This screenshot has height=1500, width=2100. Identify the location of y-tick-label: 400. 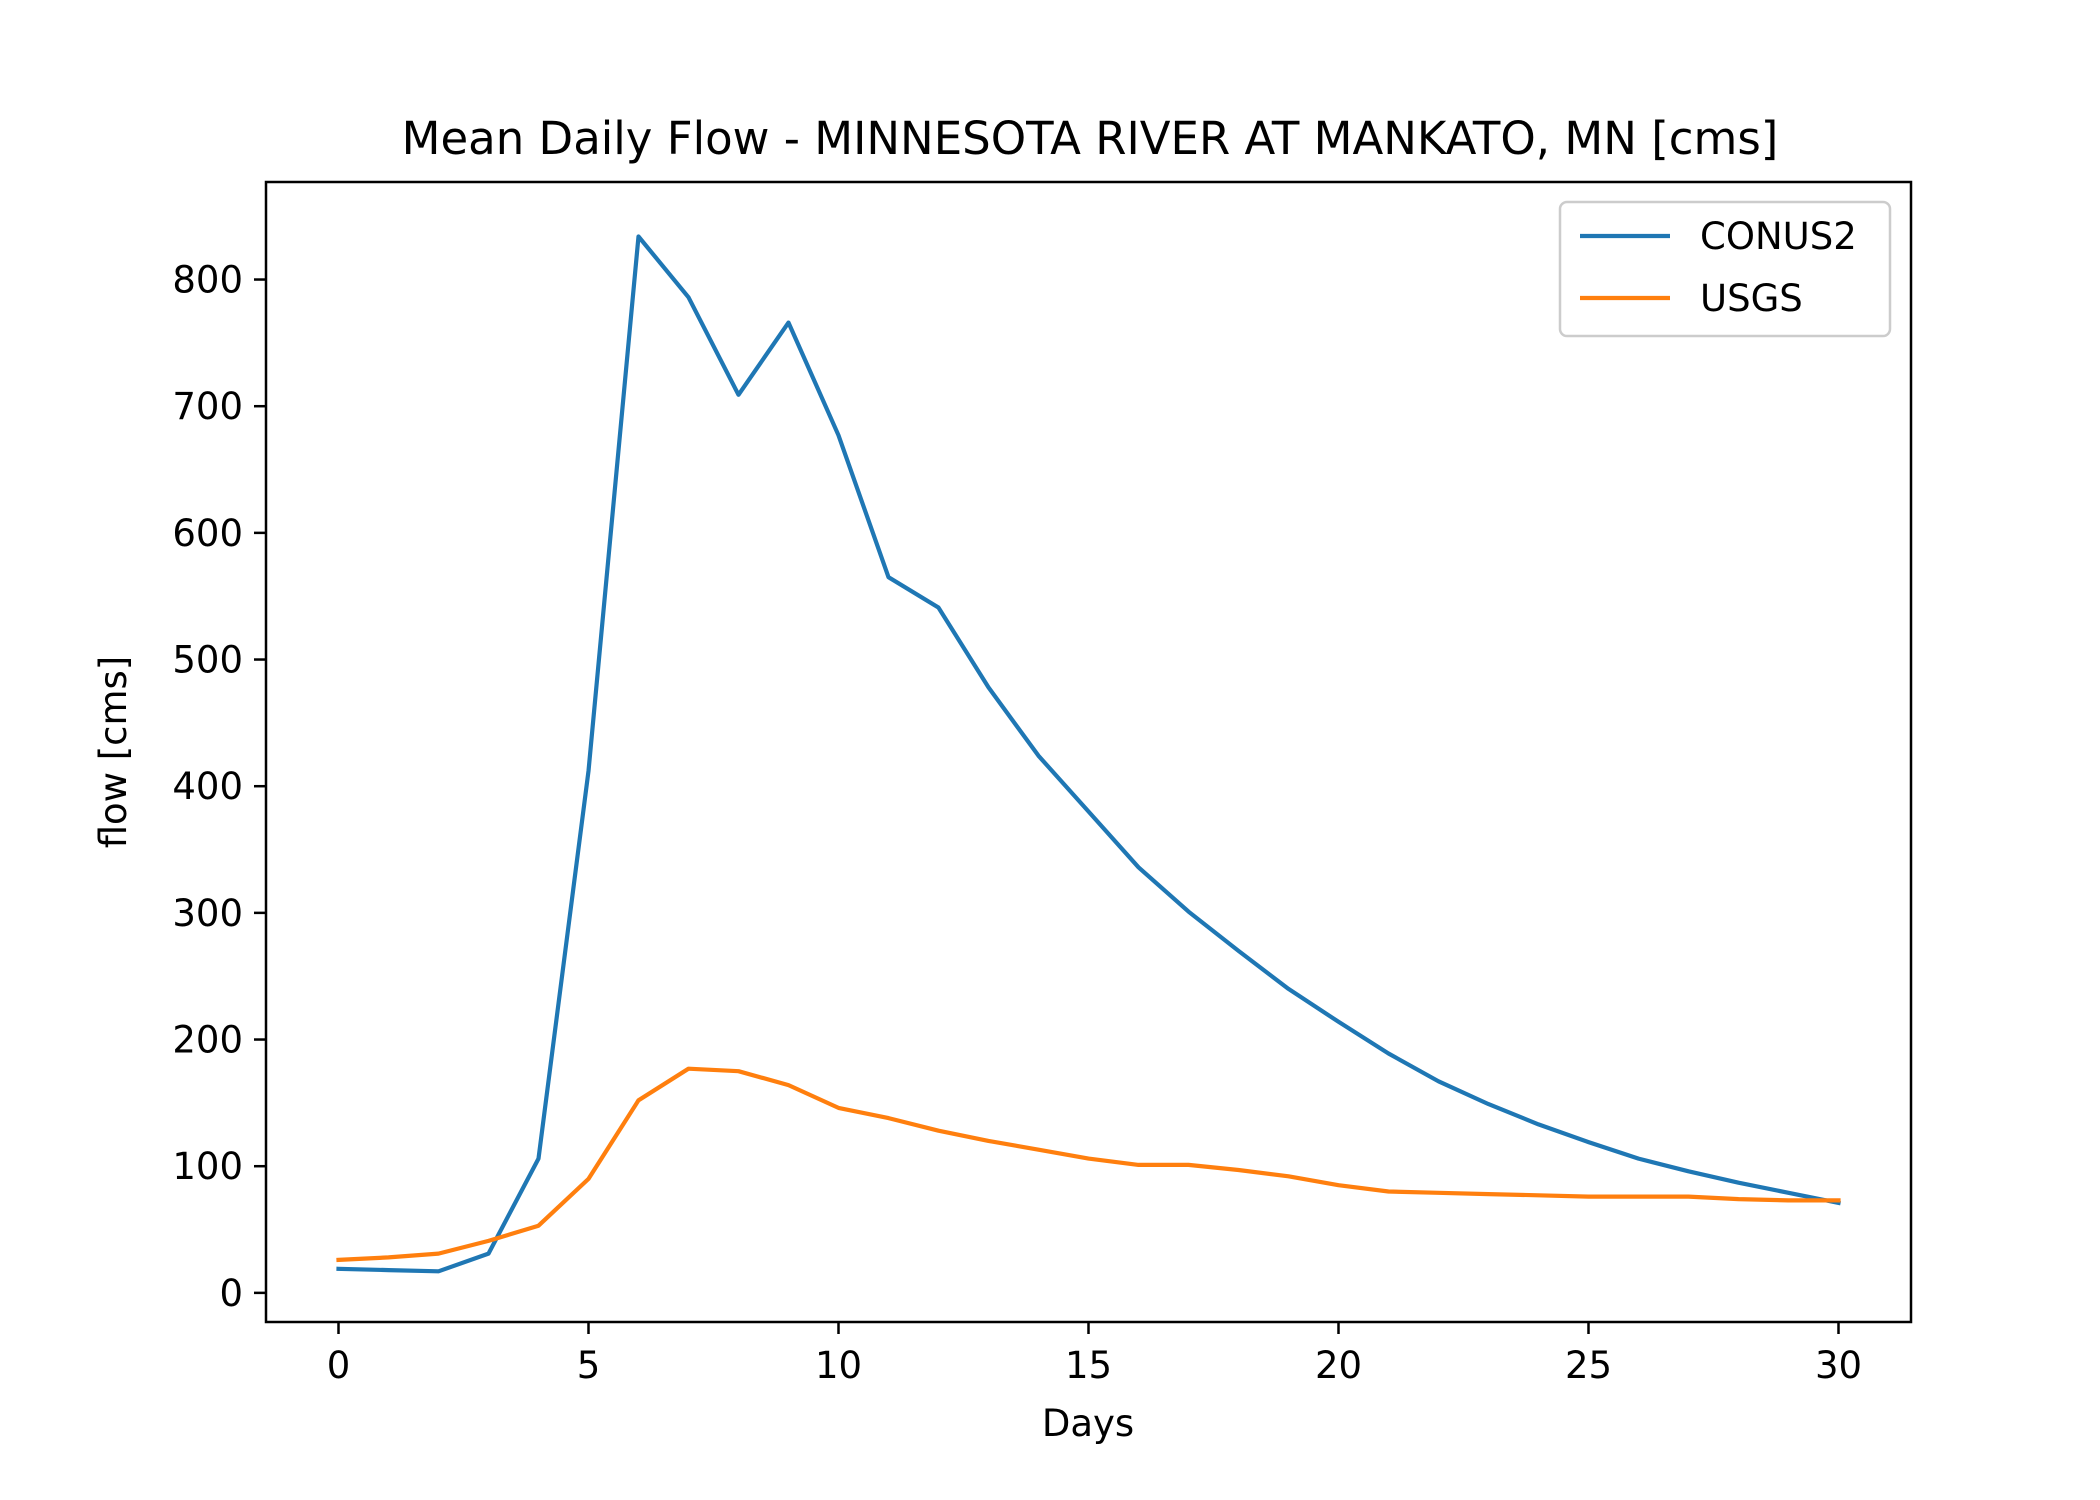
(207, 786).